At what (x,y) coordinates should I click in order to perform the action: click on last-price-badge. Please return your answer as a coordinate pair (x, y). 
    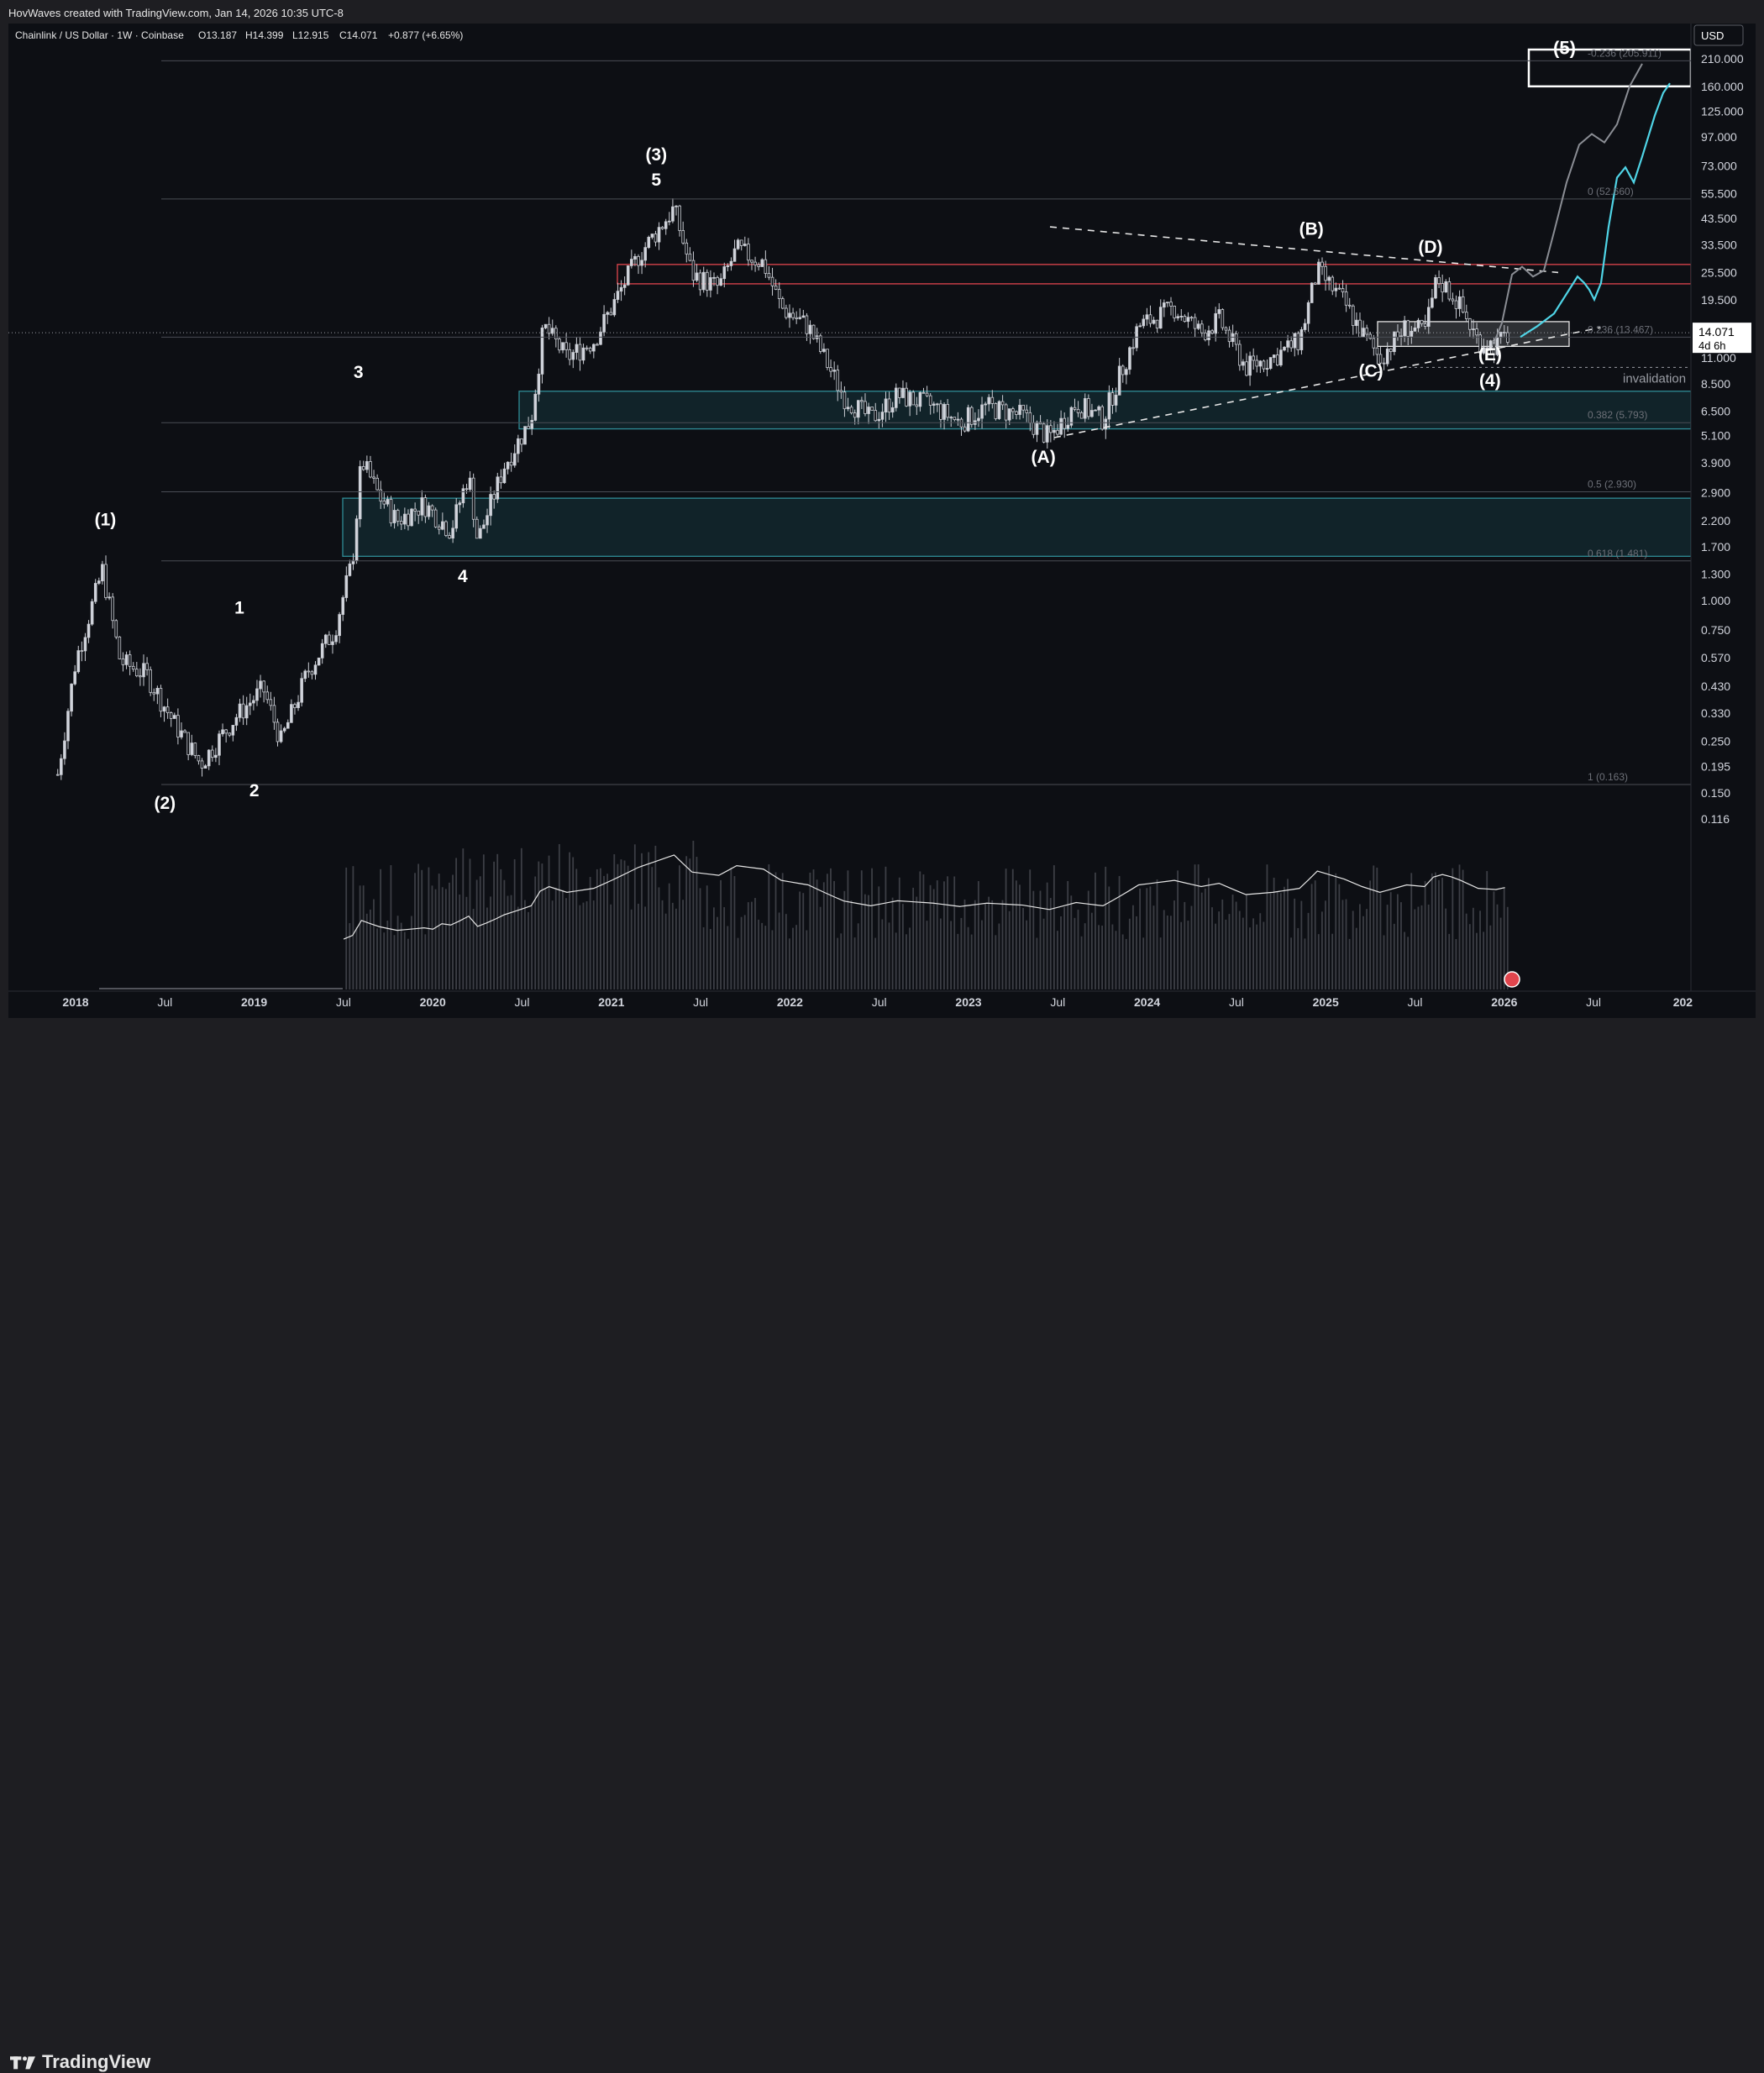
    Looking at the image, I should click on (1722, 338).